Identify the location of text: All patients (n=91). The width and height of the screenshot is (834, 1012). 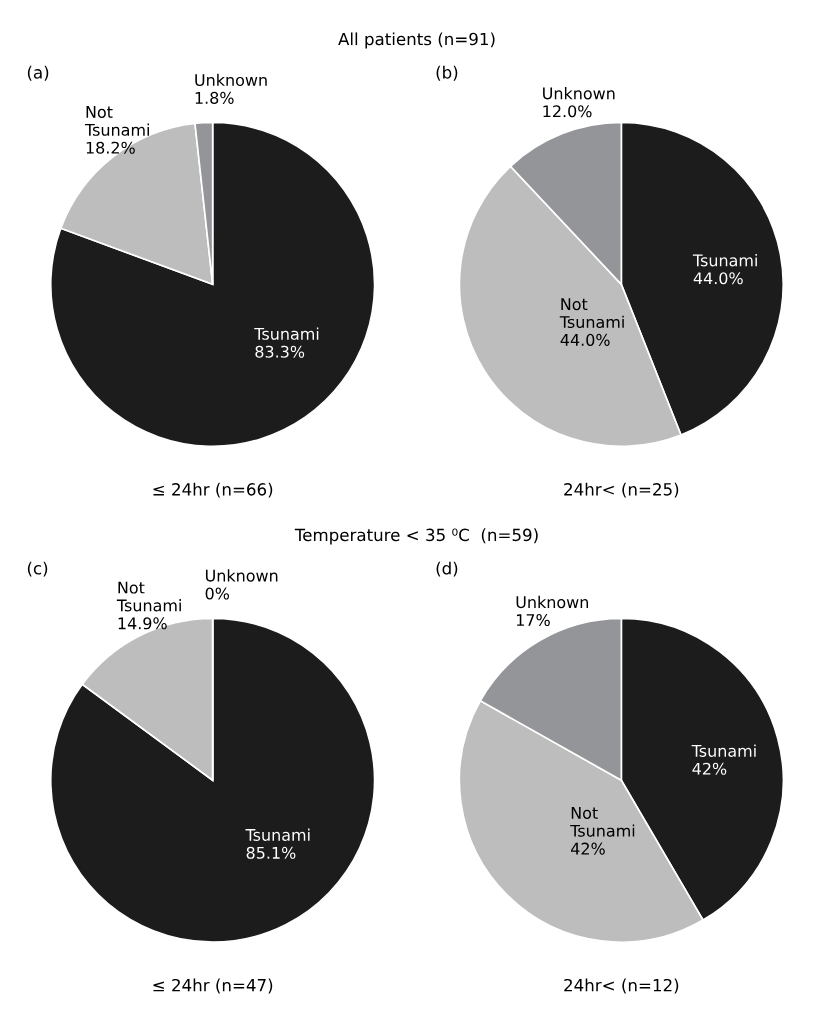
(416, 40).